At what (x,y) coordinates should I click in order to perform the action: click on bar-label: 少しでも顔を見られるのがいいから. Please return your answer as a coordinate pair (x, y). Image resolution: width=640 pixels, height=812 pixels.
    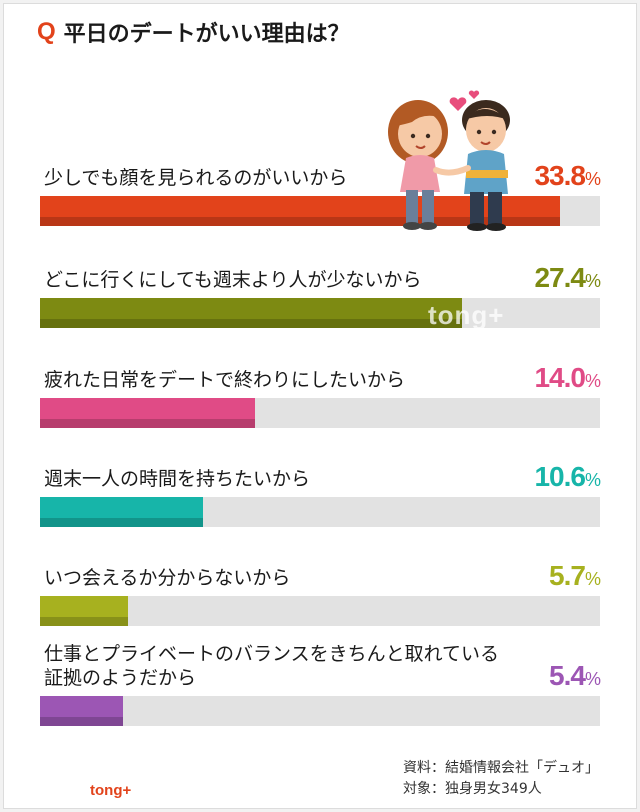
    Looking at the image, I should click on (195, 178).